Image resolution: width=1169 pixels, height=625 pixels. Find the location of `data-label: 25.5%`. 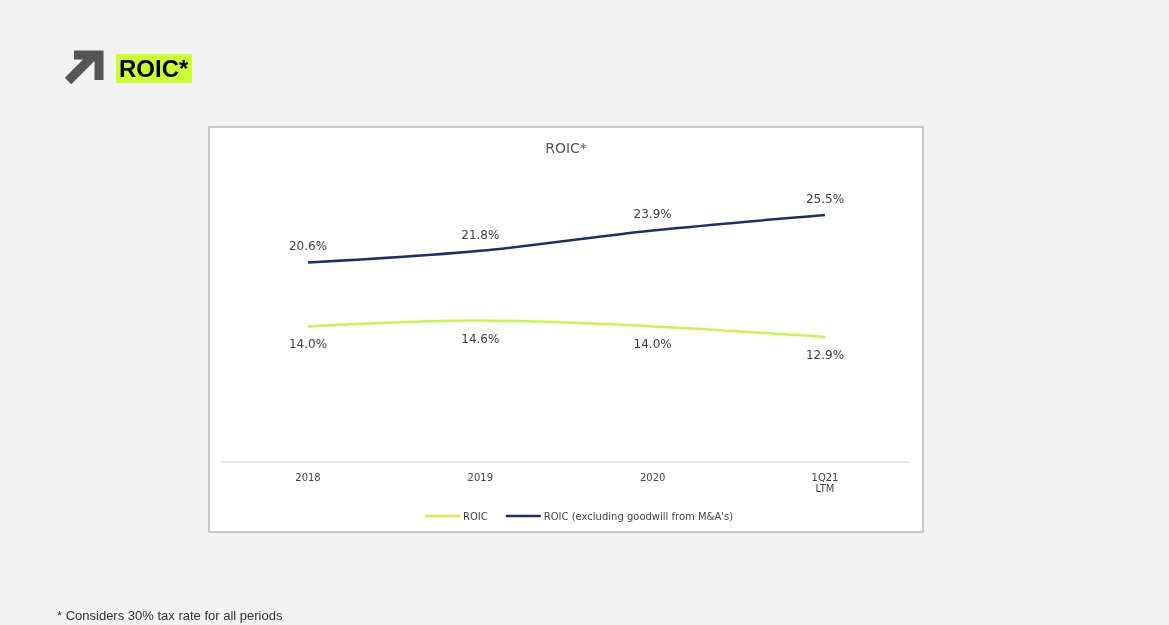

data-label: 25.5% is located at coordinates (825, 199).